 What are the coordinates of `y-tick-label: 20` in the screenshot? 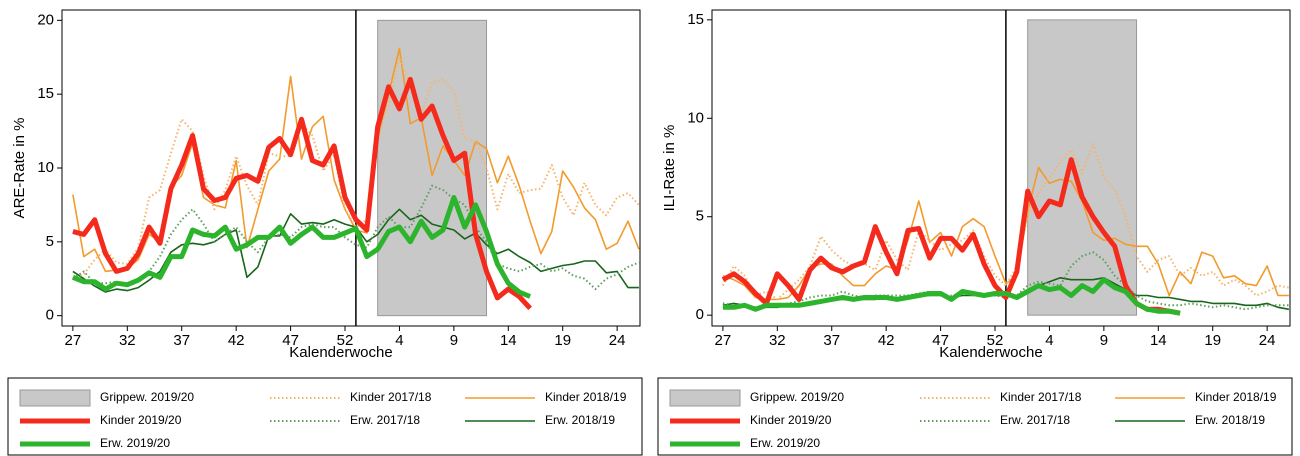 It's located at (45, 19).